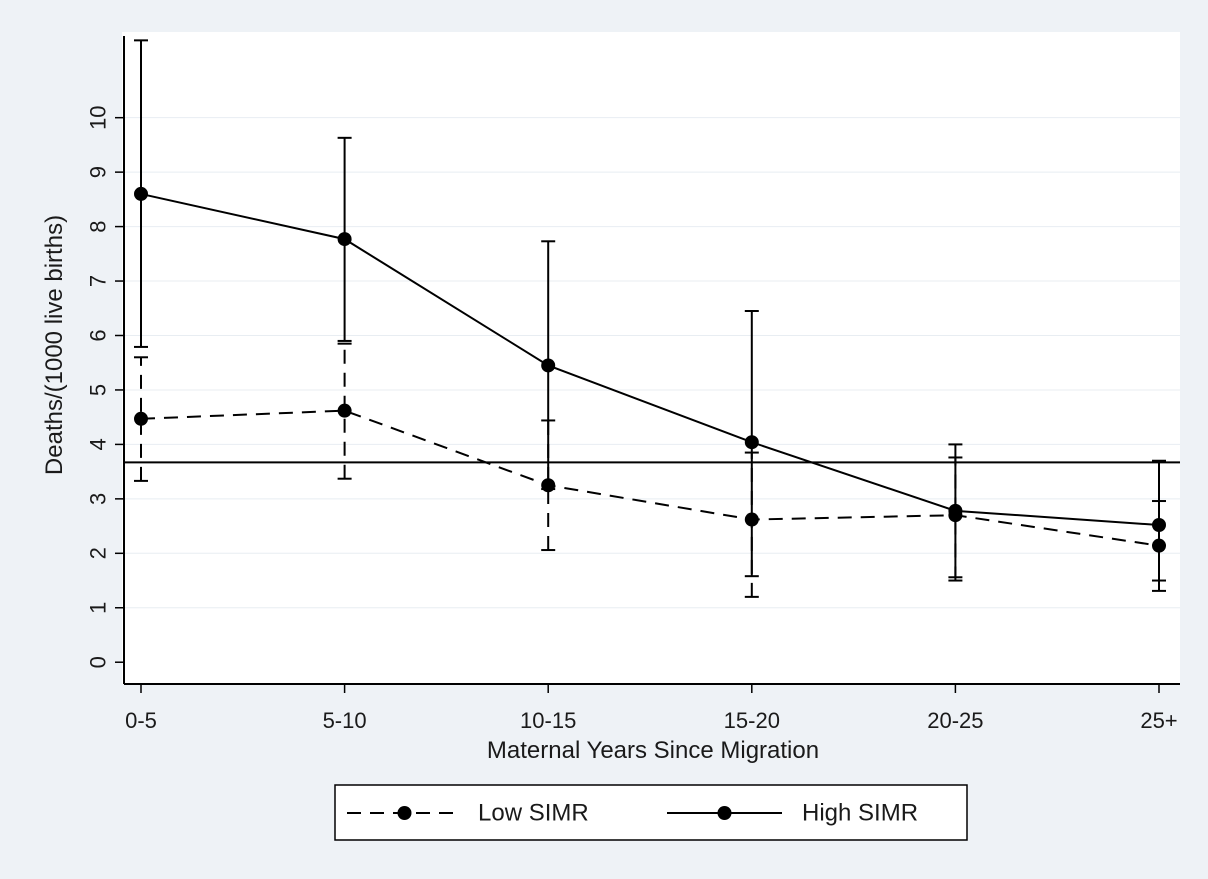 This screenshot has height=879, width=1208. What do you see at coordinates (98, 390) in the screenshot?
I see `y-tick-label-5: 5` at bounding box center [98, 390].